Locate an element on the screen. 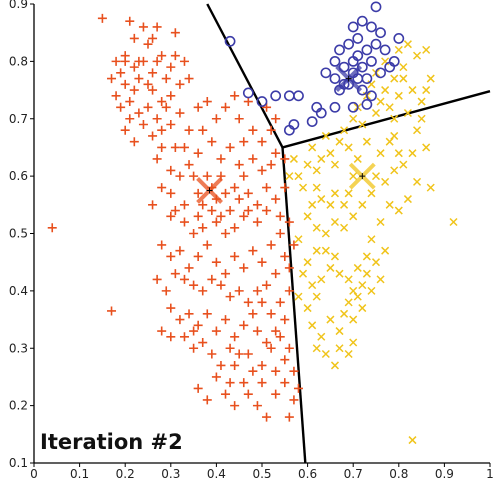  x-tick-label: 0.4 is located at coordinates (216, 473).